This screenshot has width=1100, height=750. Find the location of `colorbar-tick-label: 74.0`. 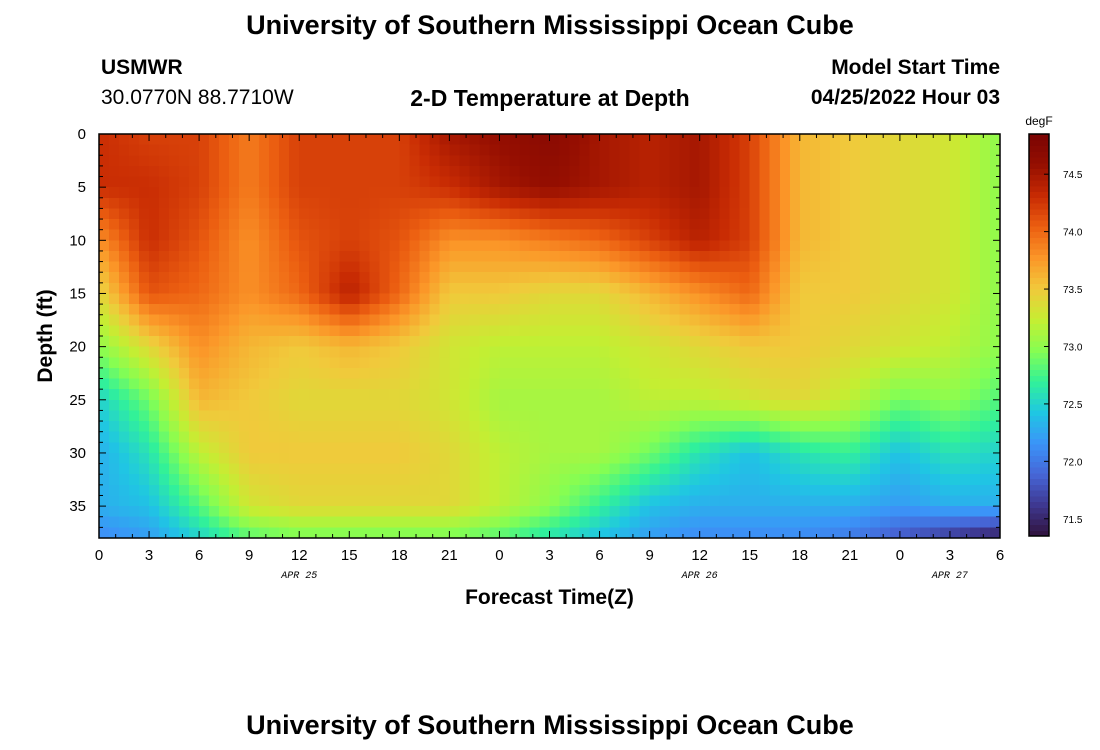

colorbar-tick-label: 74.0 is located at coordinates (1073, 233).